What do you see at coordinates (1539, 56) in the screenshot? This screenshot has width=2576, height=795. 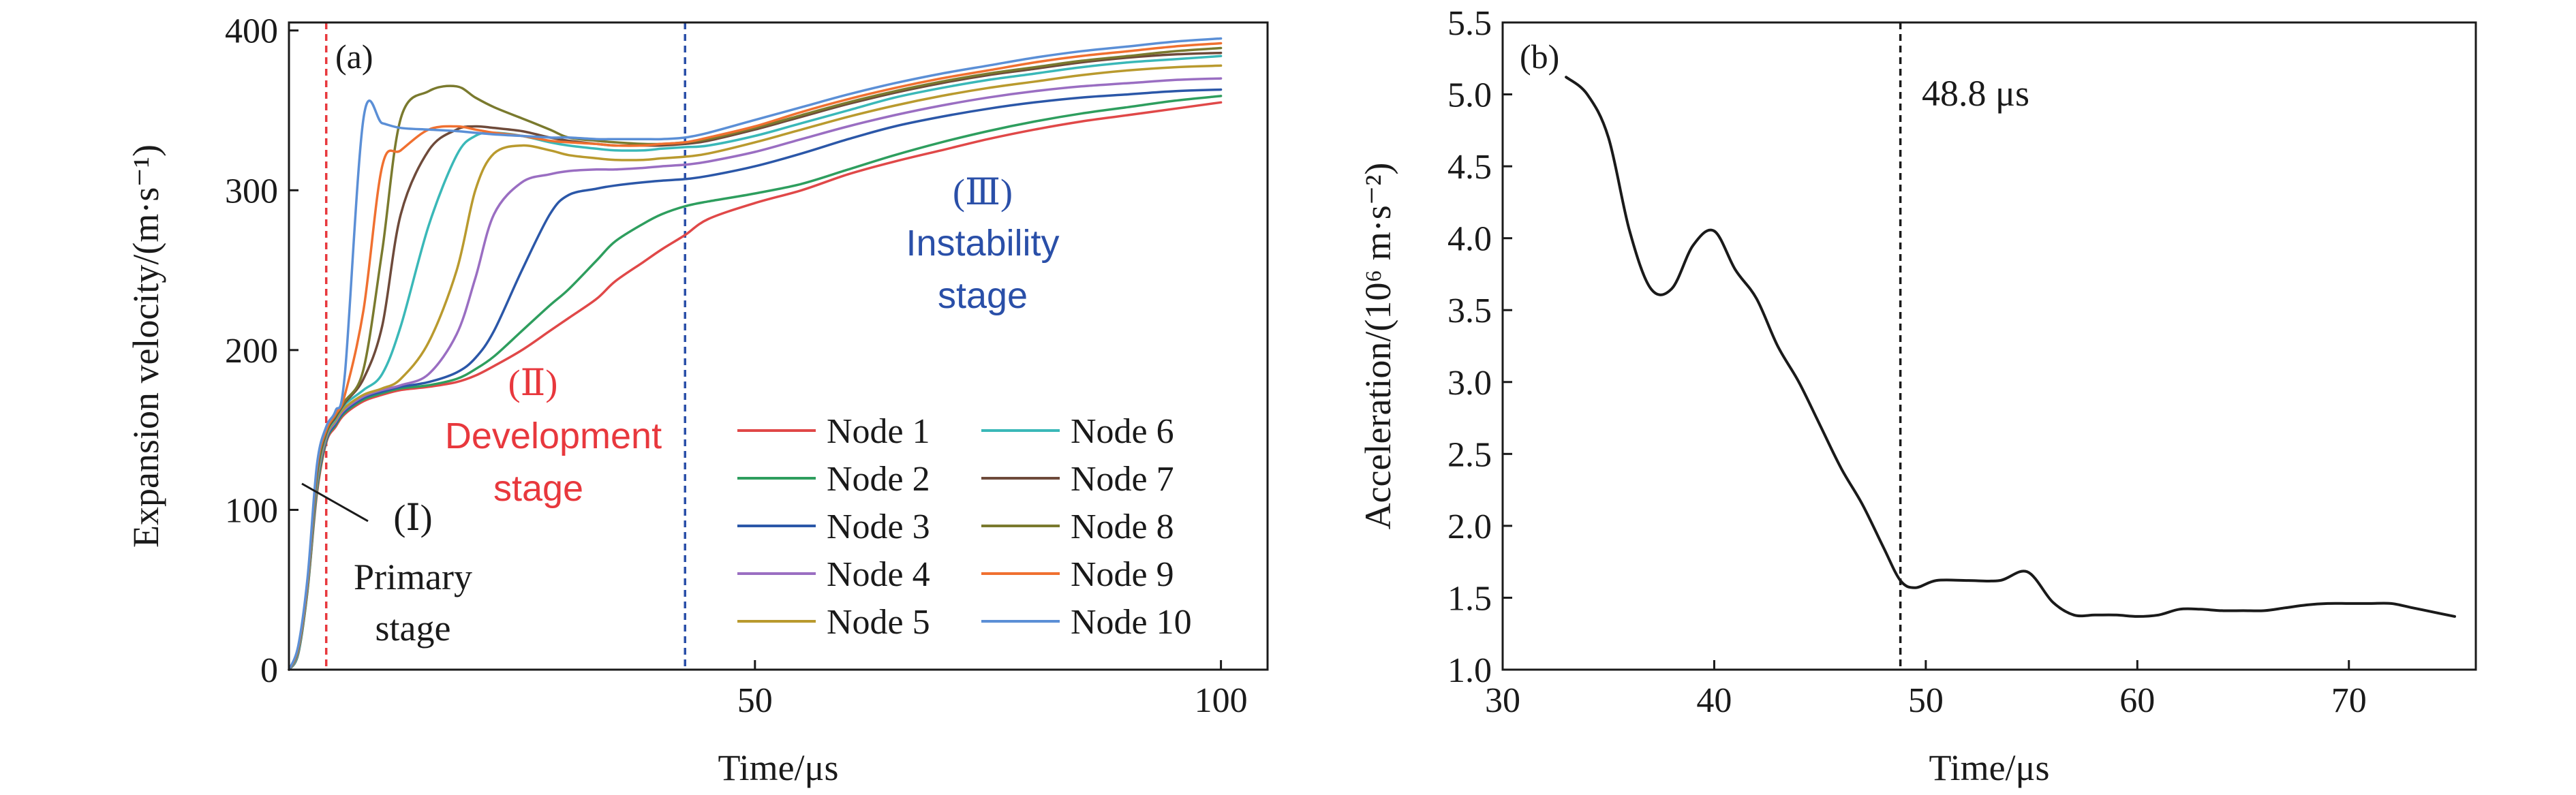 I see `panel-b-label: (b)` at bounding box center [1539, 56].